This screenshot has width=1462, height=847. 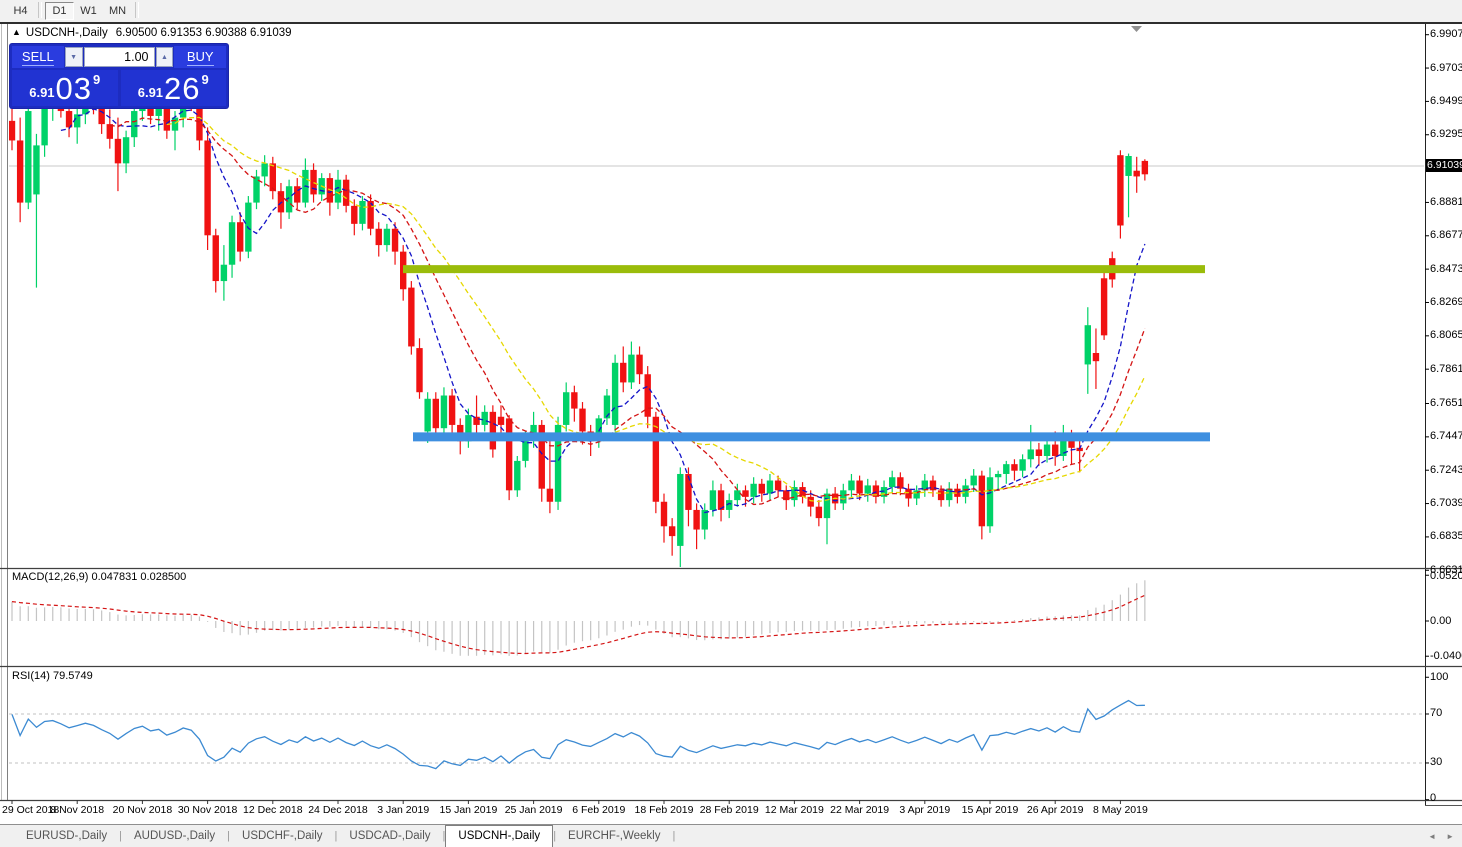 I want to click on sell-button: SELL, so click(x=38, y=57).